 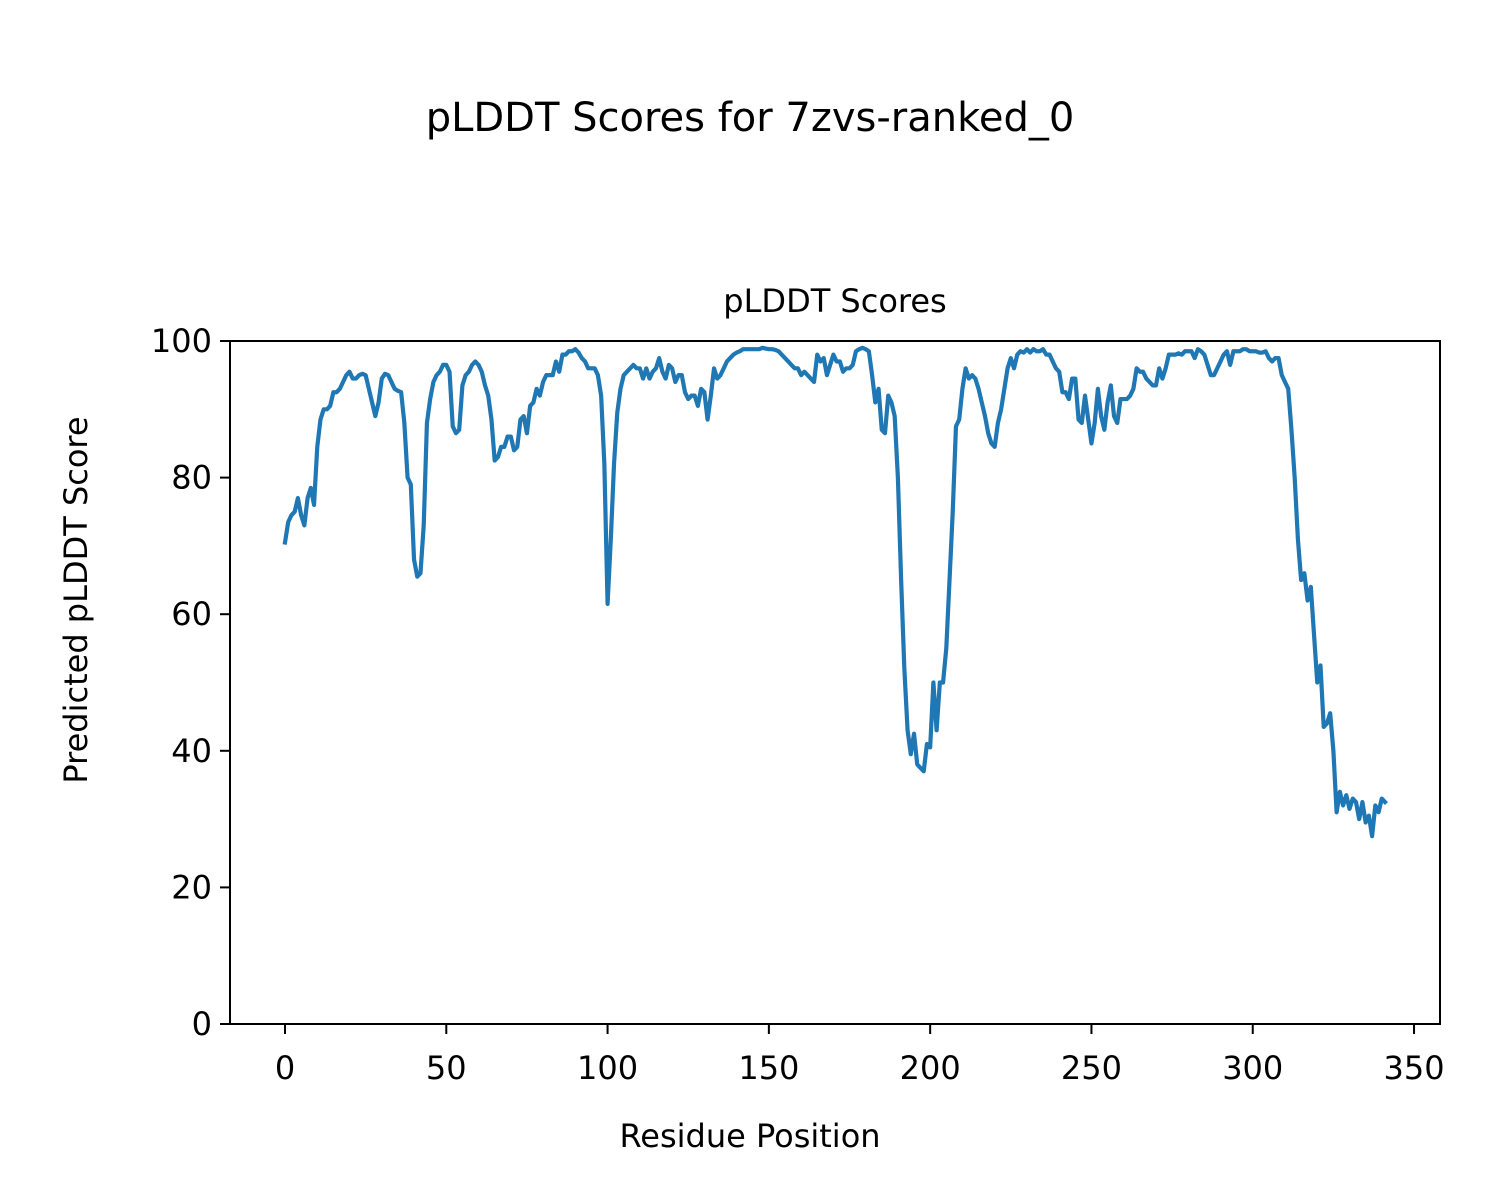 What do you see at coordinates (749, 1136) in the screenshot?
I see `x-axis-label: Residue Position` at bounding box center [749, 1136].